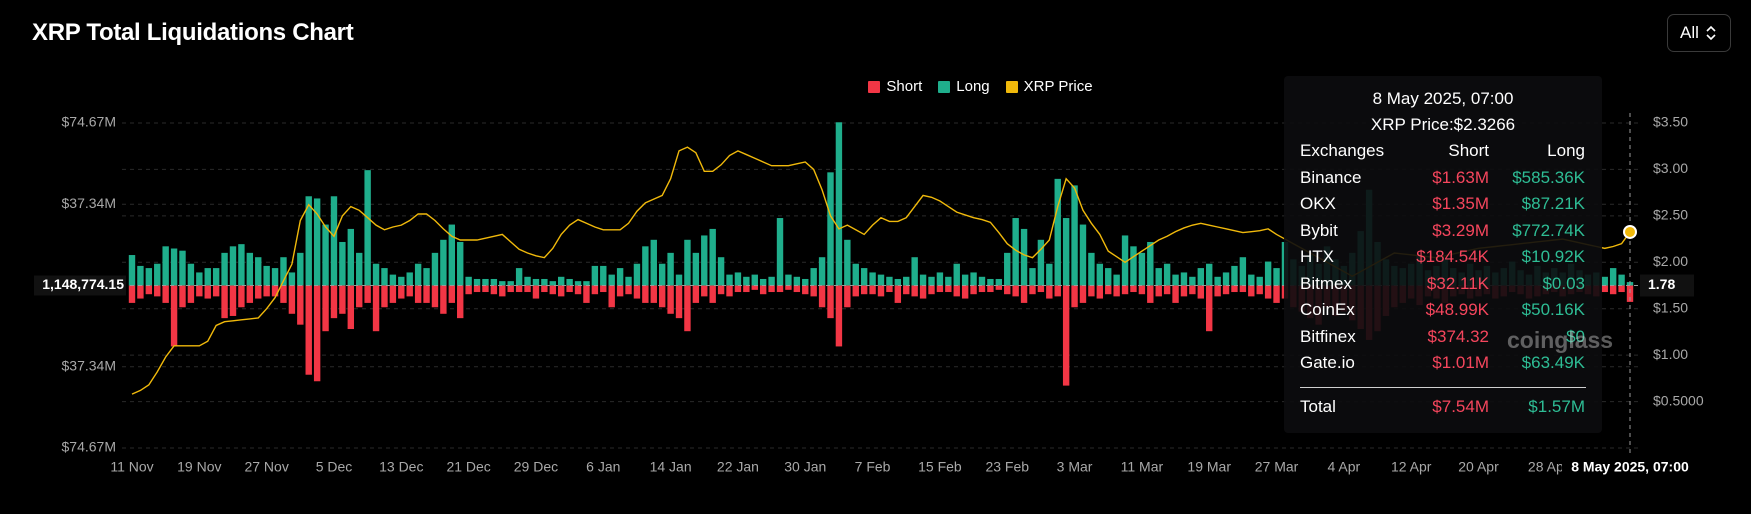 This screenshot has width=1751, height=514. What do you see at coordinates (1443, 231) in the screenshot?
I see `tooltip-row: Bybit $3.29M $772.74K` at bounding box center [1443, 231].